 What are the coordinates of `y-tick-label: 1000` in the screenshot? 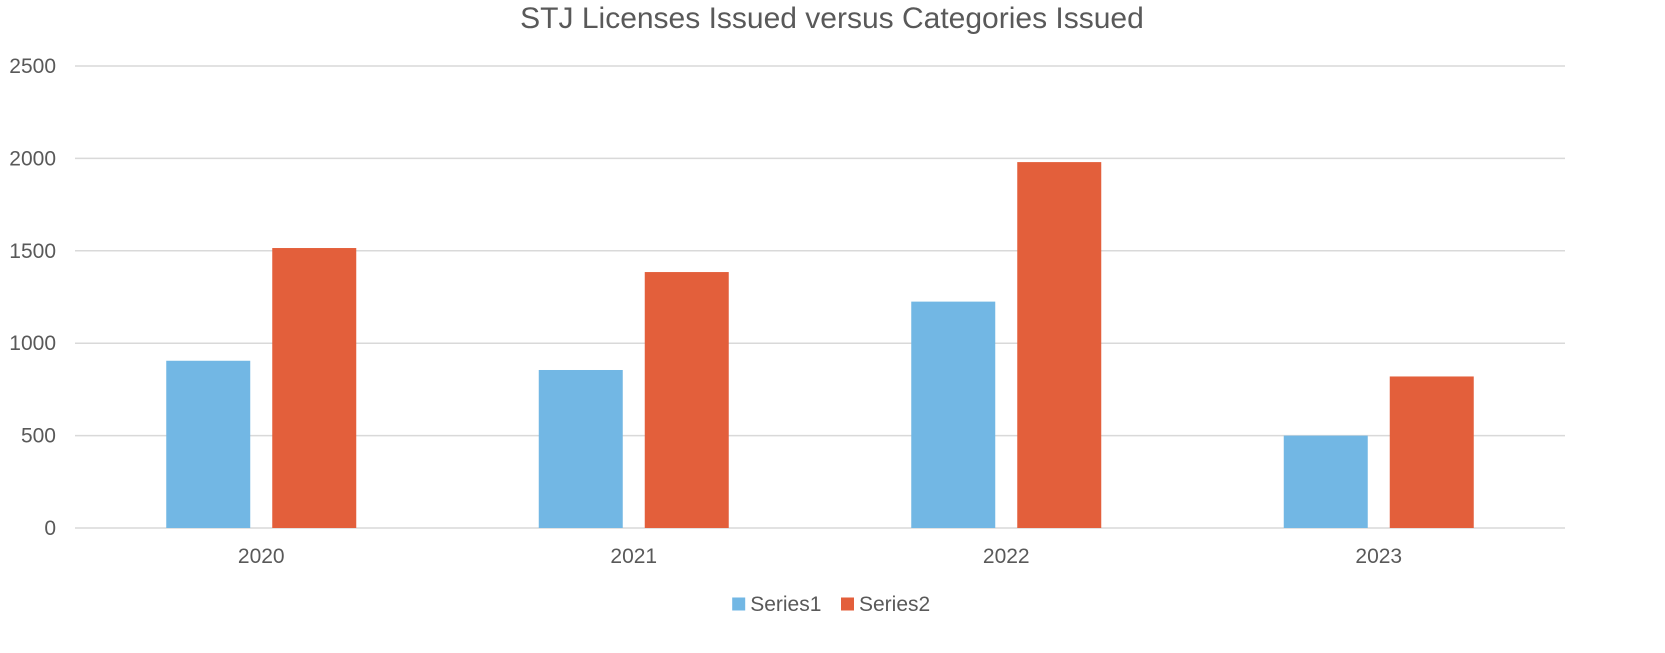 It's located at (32, 343).